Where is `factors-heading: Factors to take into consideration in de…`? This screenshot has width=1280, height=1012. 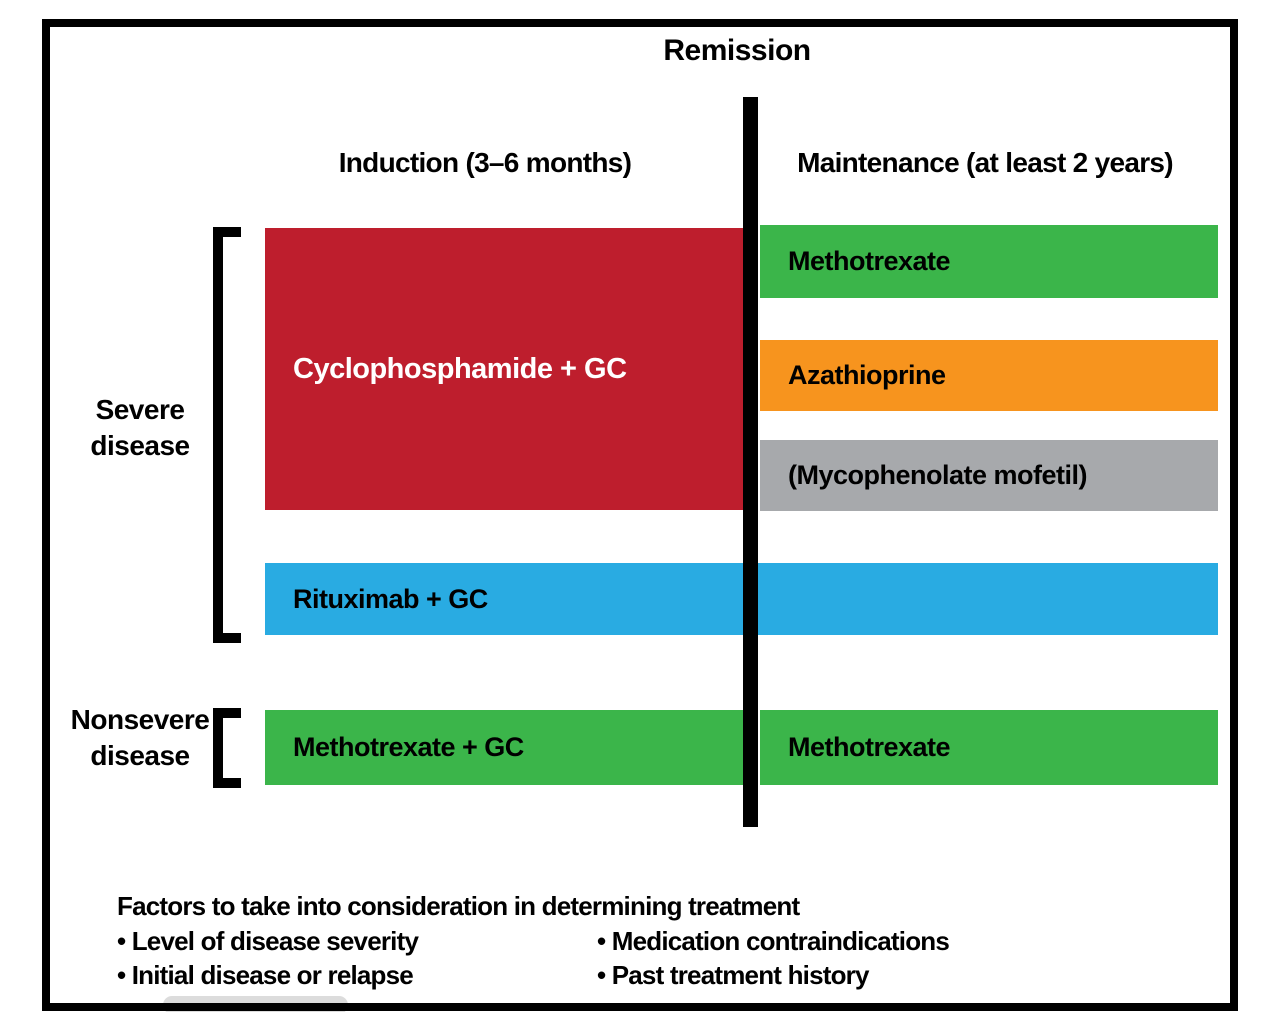
factors-heading: Factors to take into consideration in de… is located at coordinates (458, 906).